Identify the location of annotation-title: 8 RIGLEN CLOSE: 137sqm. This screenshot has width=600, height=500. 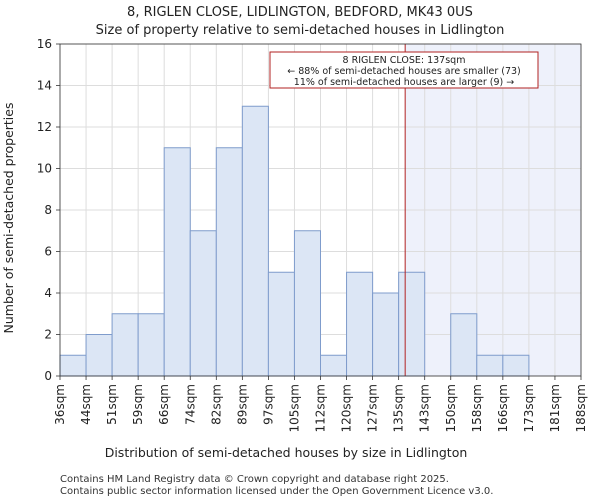
(404, 60).